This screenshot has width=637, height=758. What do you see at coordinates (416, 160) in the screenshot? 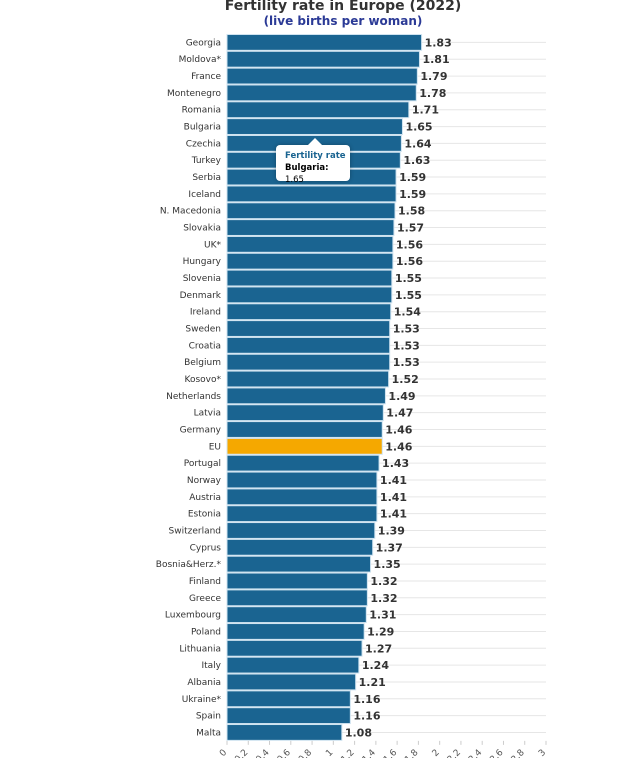
I see `data-label: 1.63` at bounding box center [416, 160].